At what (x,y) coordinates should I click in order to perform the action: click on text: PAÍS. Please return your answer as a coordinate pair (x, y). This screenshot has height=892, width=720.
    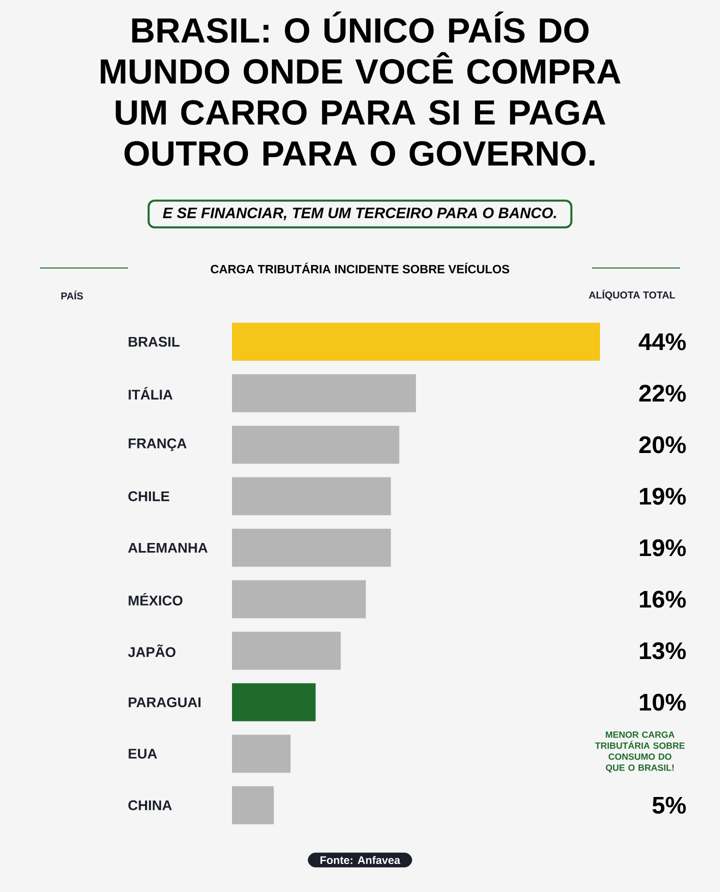
    Looking at the image, I should click on (72, 295).